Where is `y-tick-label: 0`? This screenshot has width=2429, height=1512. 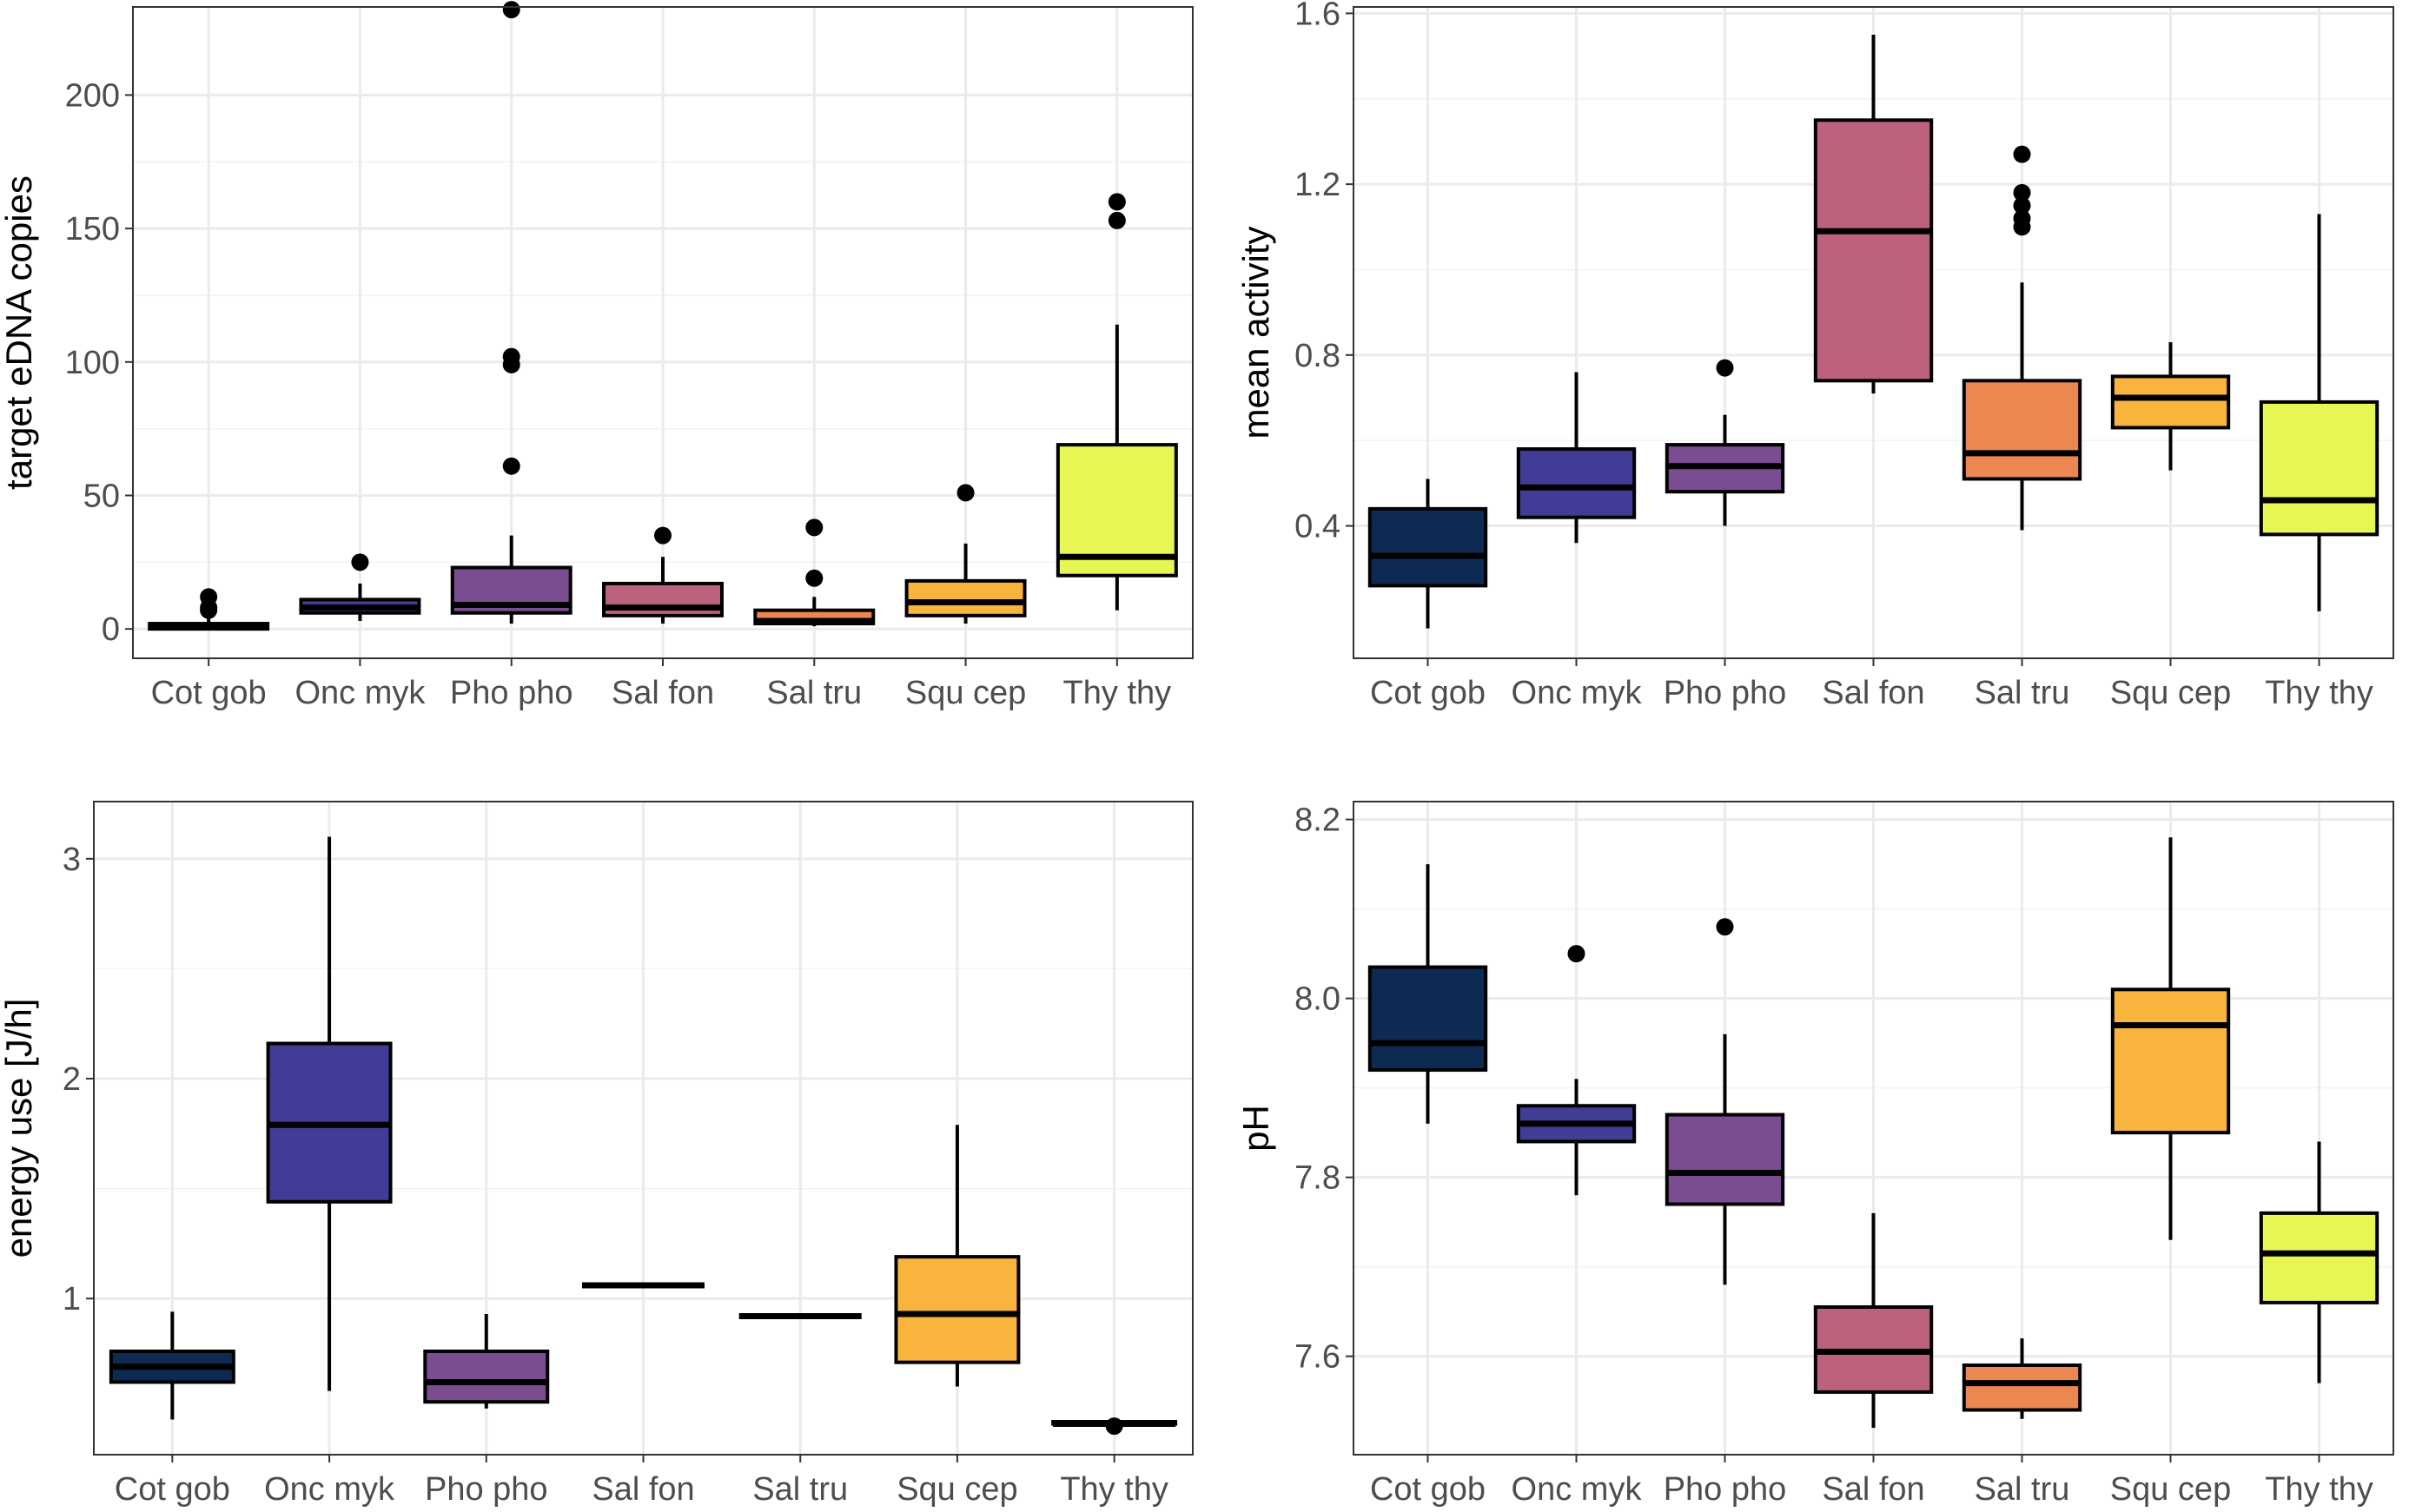 y-tick-label: 0 is located at coordinates (111, 629).